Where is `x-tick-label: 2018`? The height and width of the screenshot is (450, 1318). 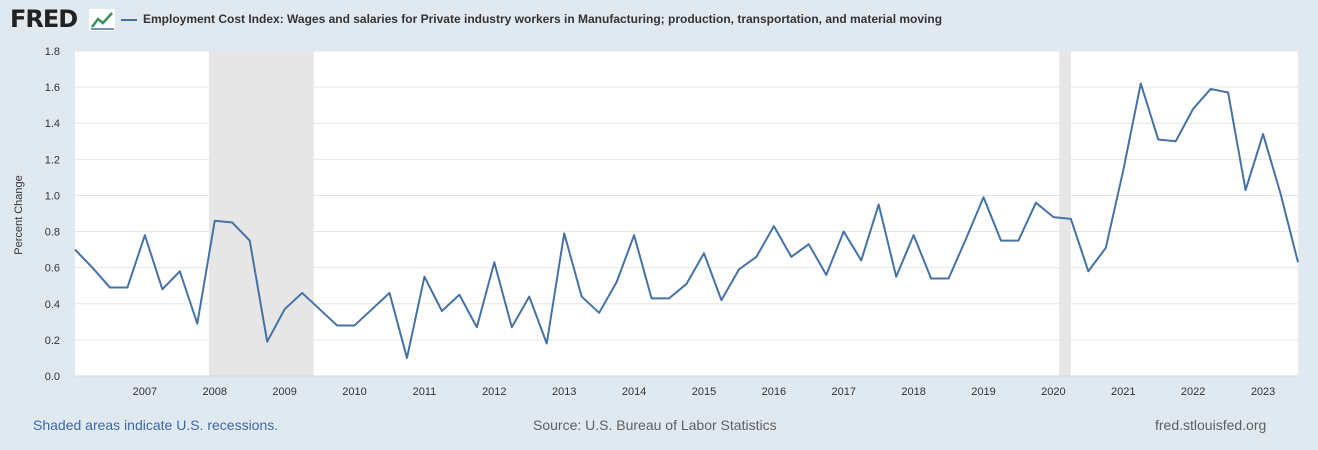 x-tick-label: 2018 is located at coordinates (913, 392).